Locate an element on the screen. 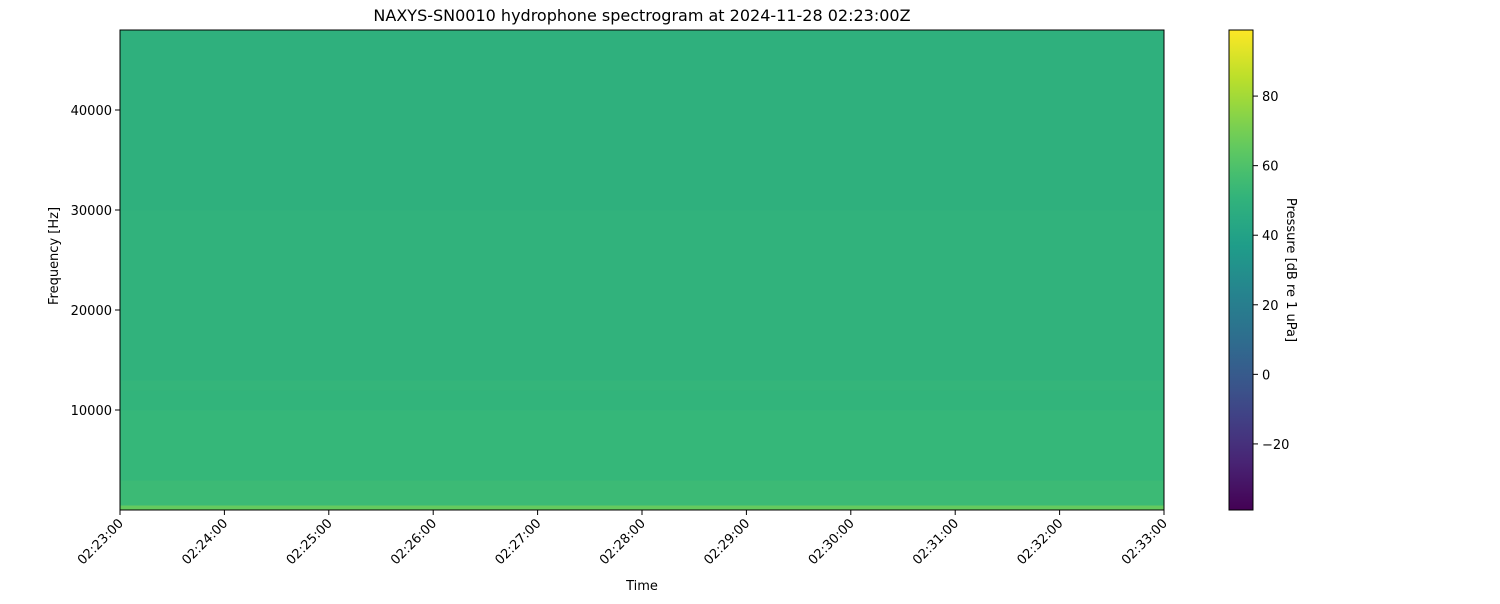 The width and height of the screenshot is (1500, 604). y-tick-label: 40000 is located at coordinates (91, 111).